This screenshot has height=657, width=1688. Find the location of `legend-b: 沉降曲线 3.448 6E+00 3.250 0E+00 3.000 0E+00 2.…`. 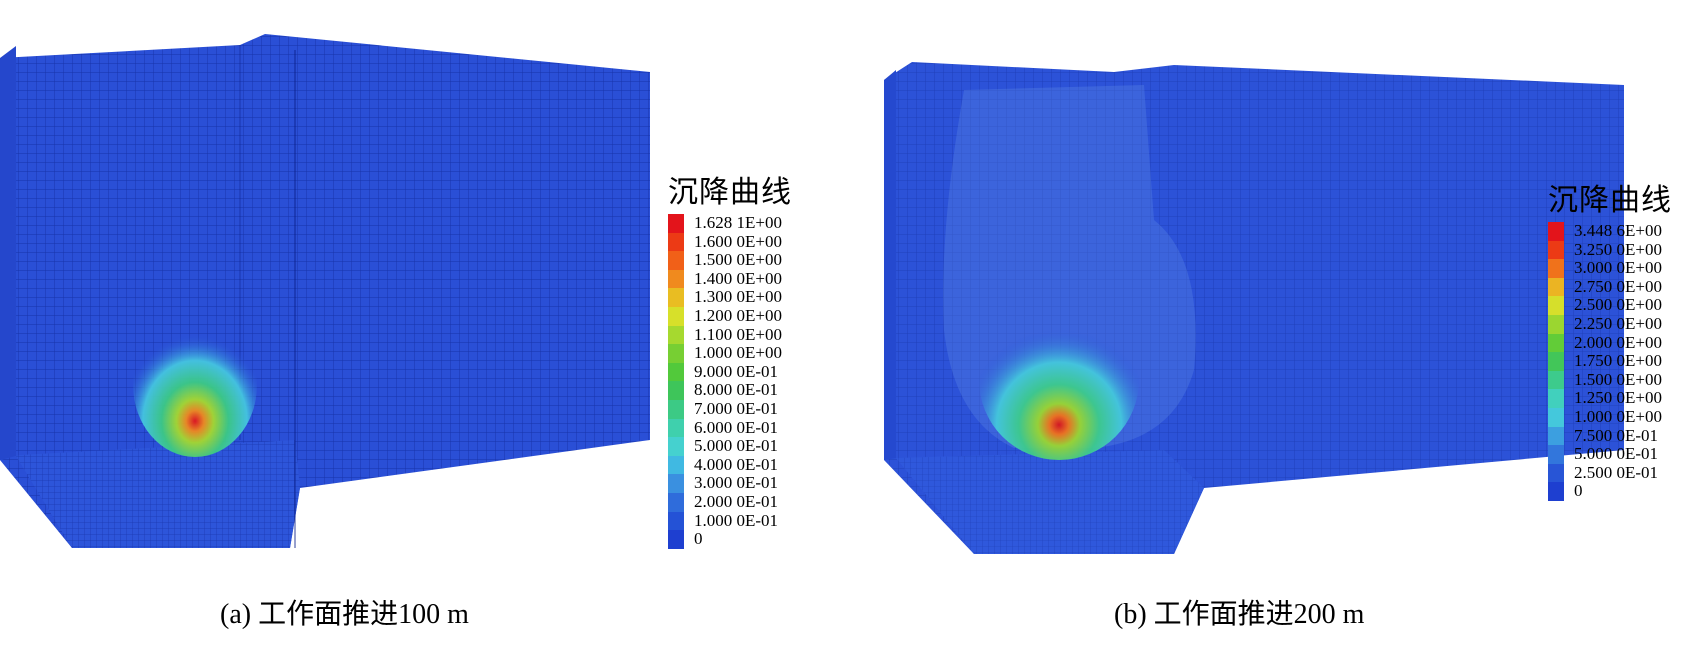

legend-b: 沉降曲线 3.448 6E+00 3.250 0E+00 3.000 0E+00 2.… is located at coordinates (1618, 344).